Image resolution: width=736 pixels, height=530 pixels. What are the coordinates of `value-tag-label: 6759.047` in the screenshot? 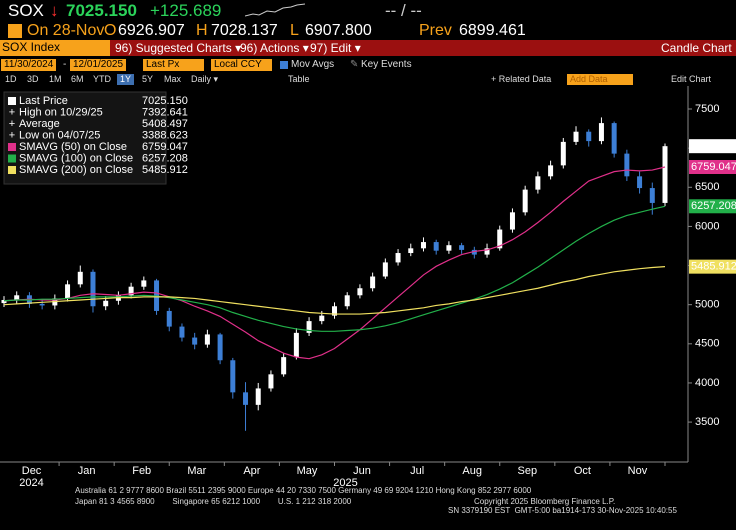 It's located at (713, 167).